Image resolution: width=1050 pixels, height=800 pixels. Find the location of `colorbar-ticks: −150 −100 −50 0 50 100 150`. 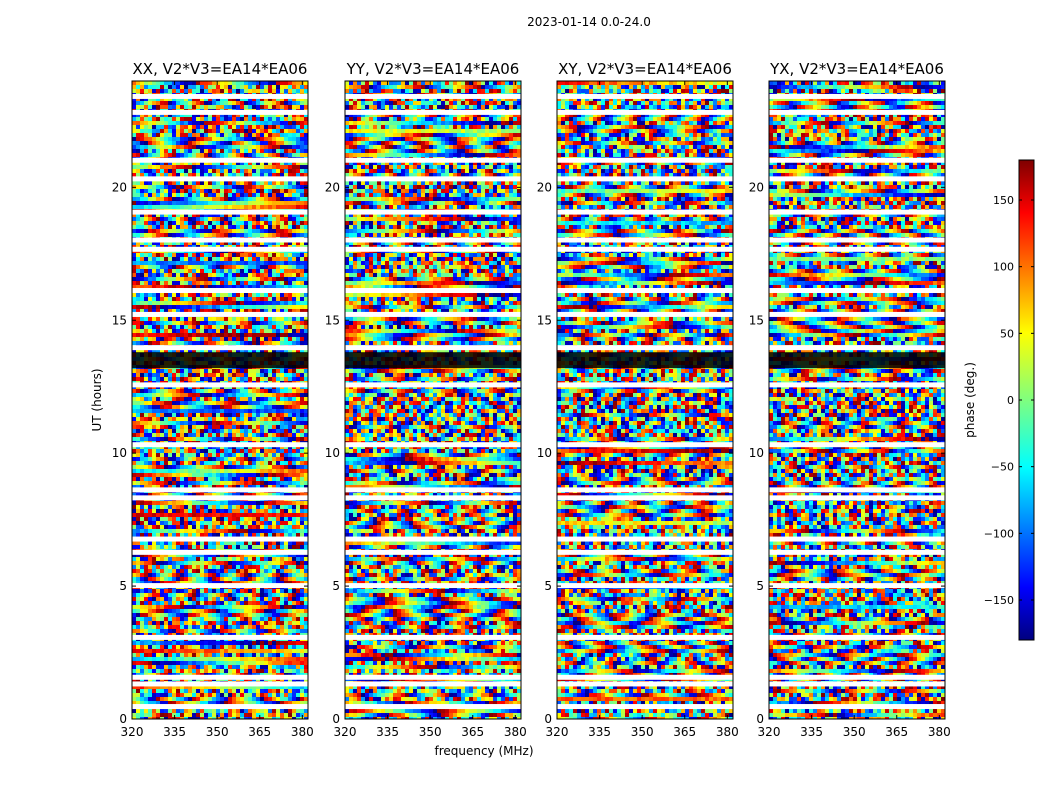

colorbar-ticks: −150 −100 −50 0 50 100 150 is located at coordinates (1009, 400).